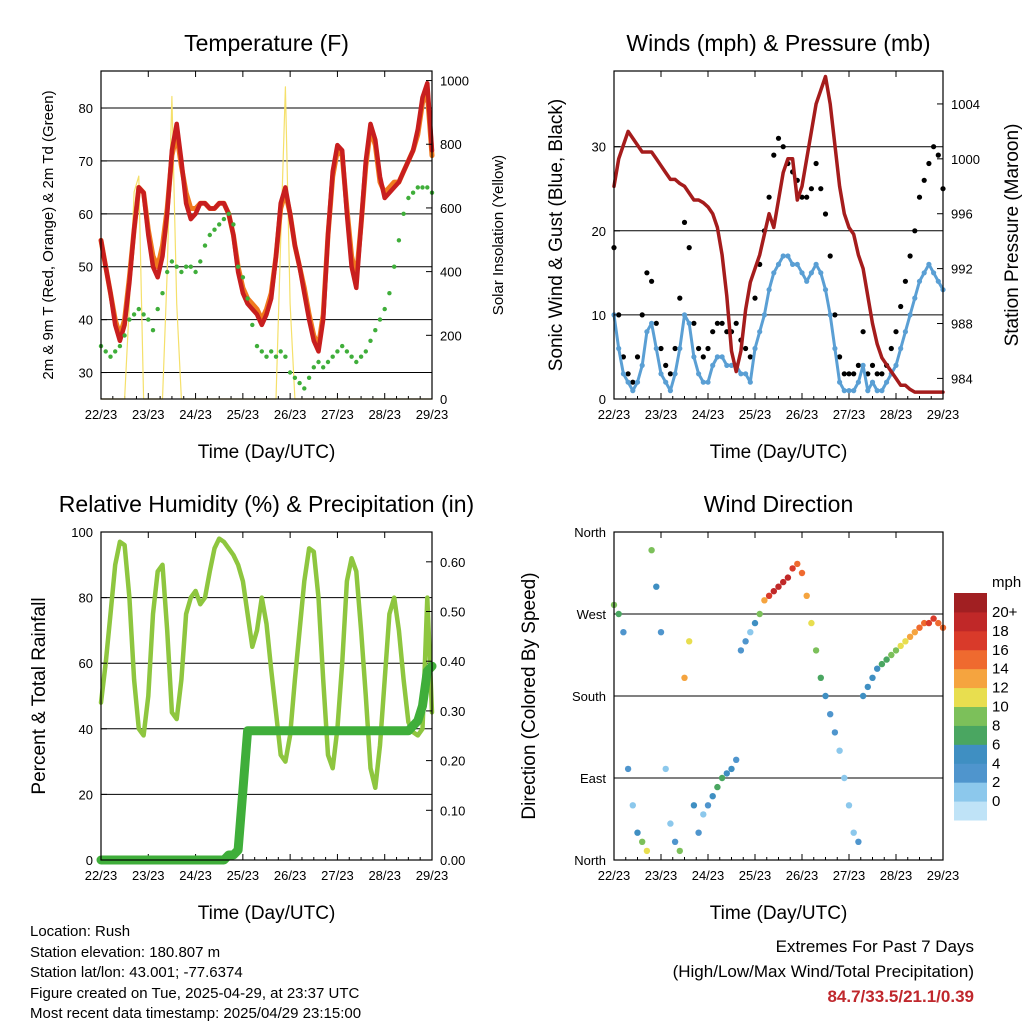  What do you see at coordinates (556, 235) in the screenshot?
I see `y-axis-title: Sonic Wind & Gust (Blue, Black)` at bounding box center [556, 235].